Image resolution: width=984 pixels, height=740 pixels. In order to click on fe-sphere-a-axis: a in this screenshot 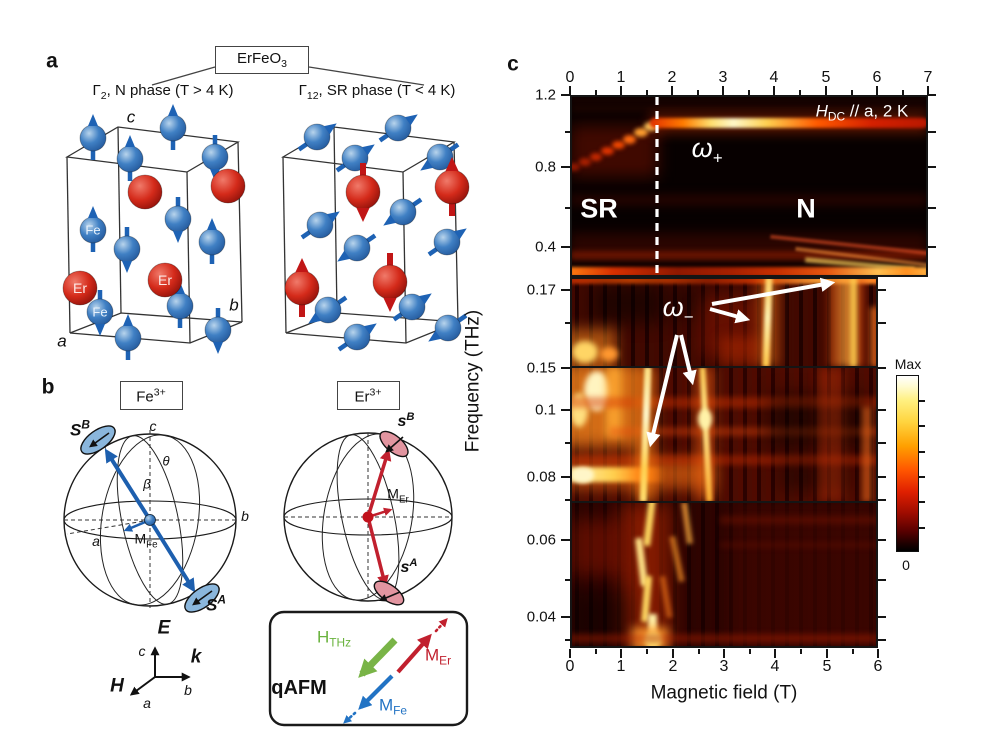, I will do `click(96, 541)`.